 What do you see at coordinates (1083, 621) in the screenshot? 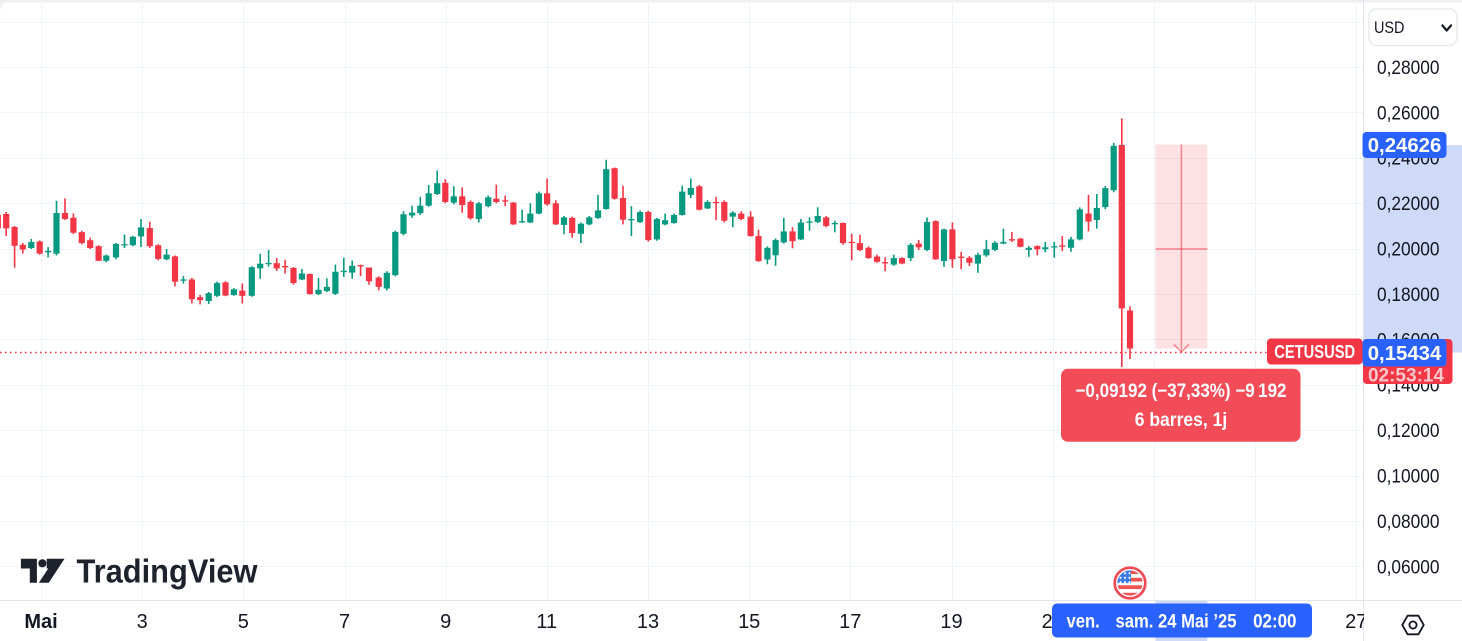
I see `svg-text: ven.` at bounding box center [1083, 621].